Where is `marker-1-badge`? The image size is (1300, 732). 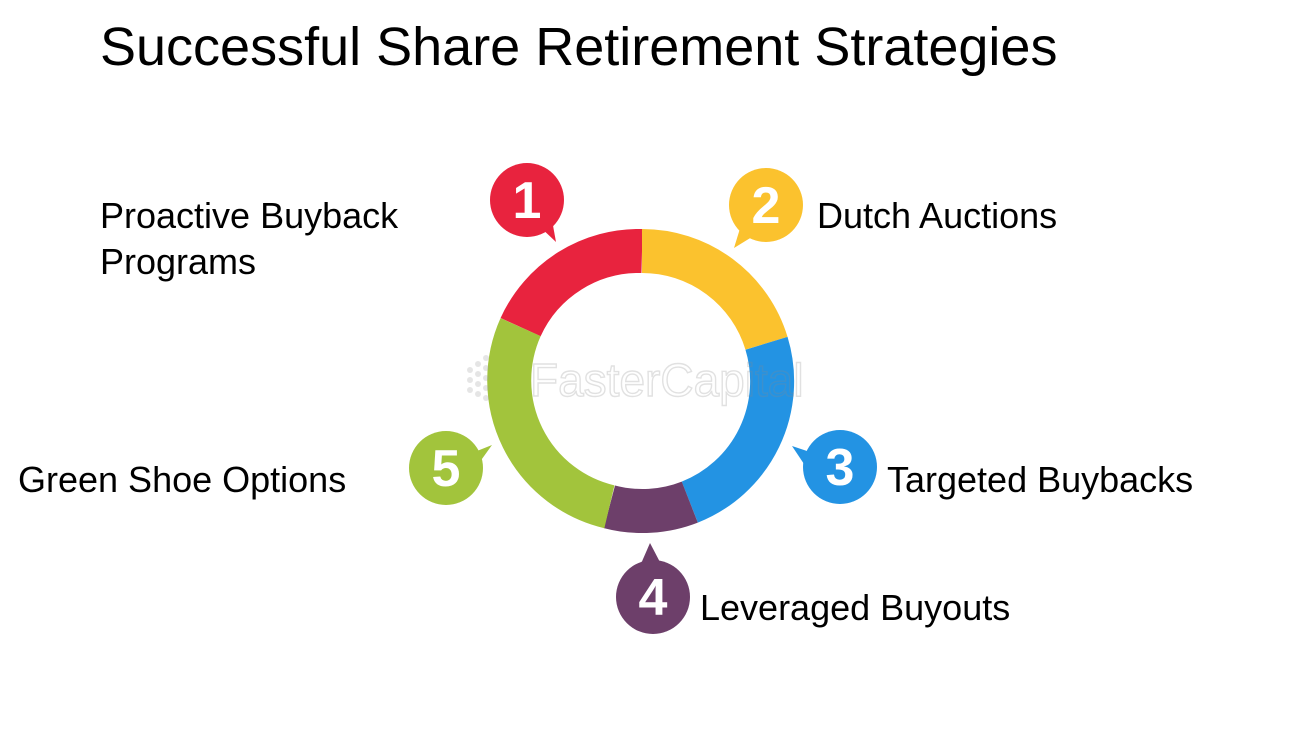
marker-1-badge is located at coordinates (527, 200).